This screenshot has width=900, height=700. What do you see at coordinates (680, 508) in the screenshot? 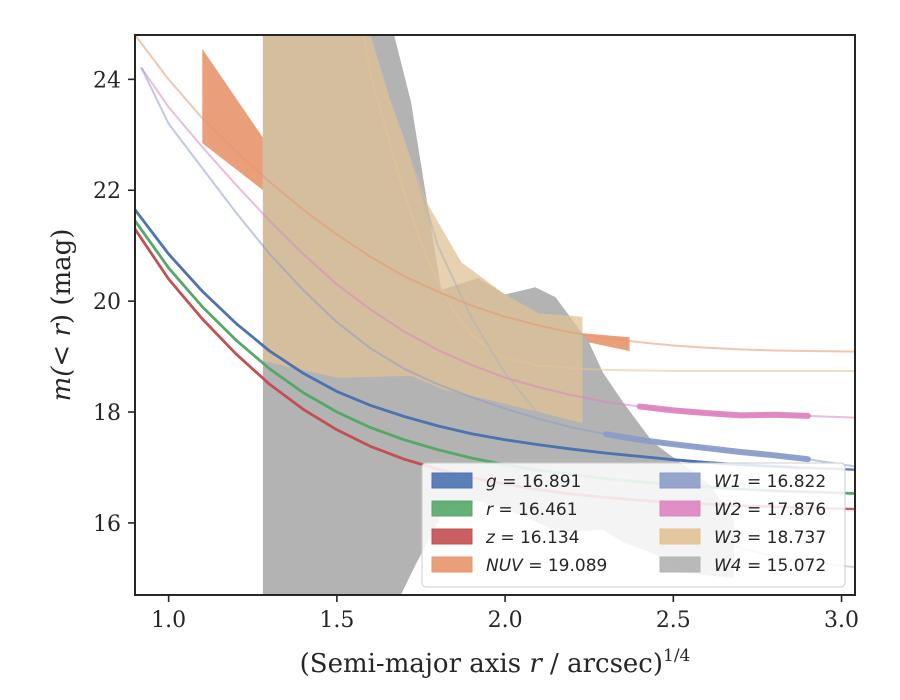
I see `legend-swatch-w2` at bounding box center [680, 508].